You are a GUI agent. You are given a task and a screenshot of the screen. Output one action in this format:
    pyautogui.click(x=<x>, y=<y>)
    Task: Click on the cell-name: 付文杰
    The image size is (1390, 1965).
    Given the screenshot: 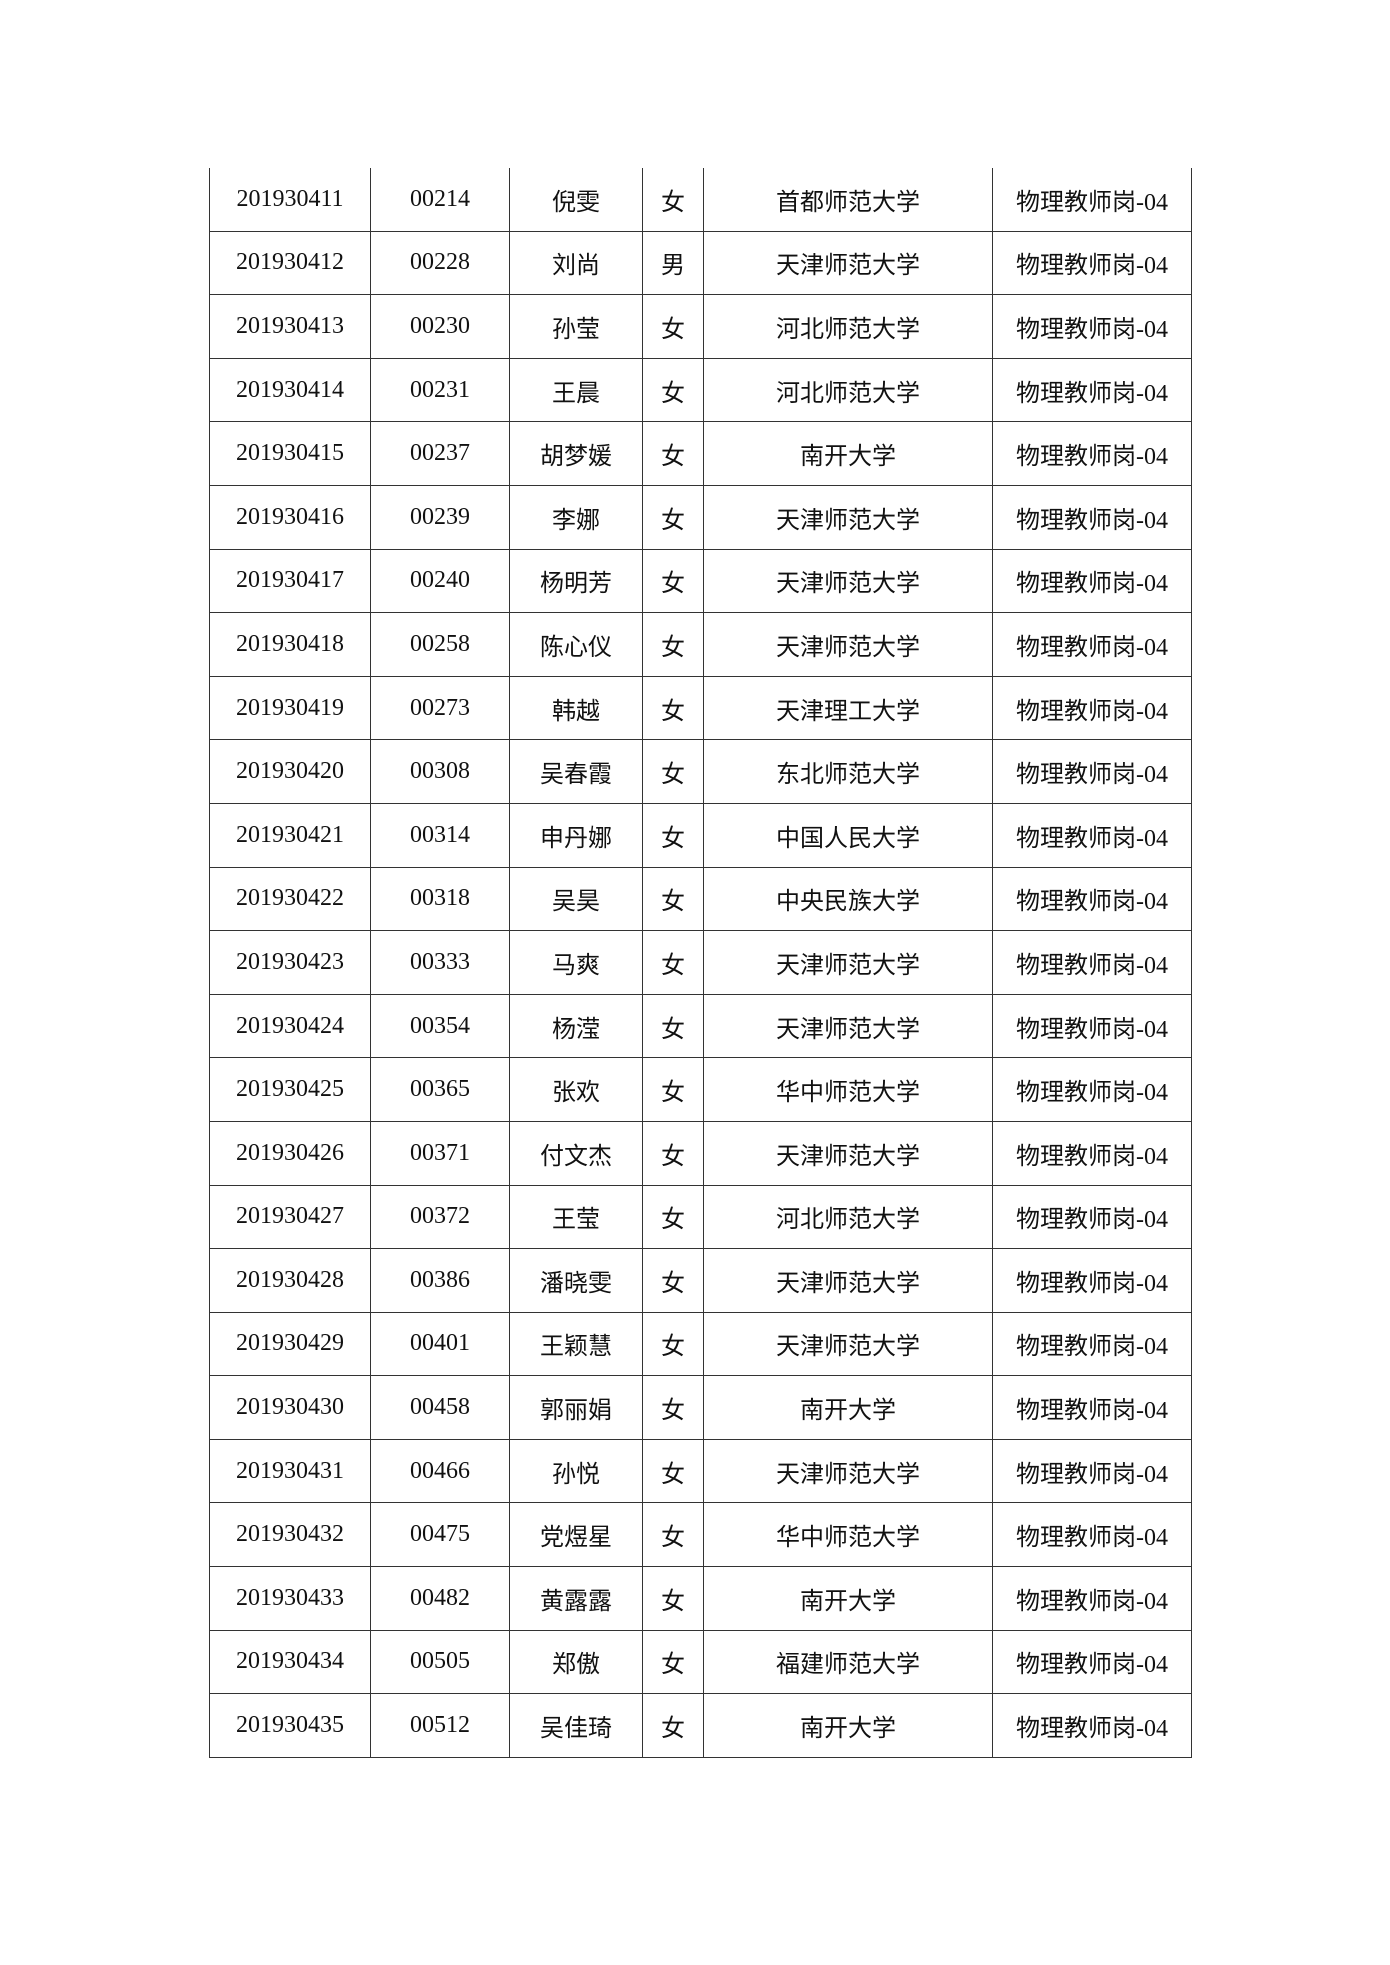 What is the action you would take?
    pyautogui.click(x=576, y=1153)
    